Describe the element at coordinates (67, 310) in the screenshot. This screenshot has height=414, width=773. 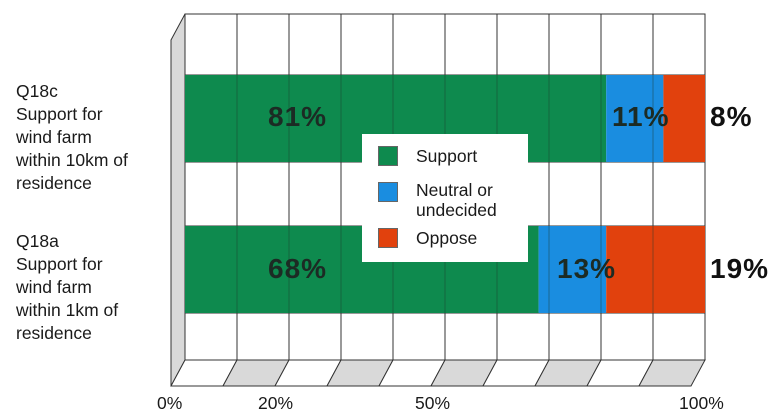
I see `category-label-line: within 1km of` at that location.